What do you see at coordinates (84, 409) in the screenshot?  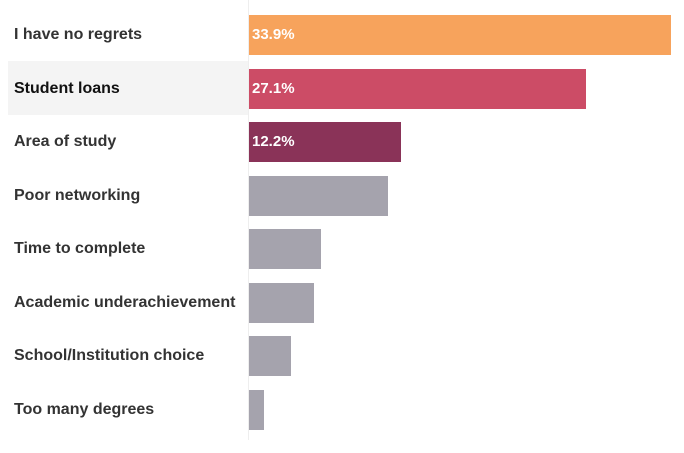 I see `category-label: Too many degrees` at bounding box center [84, 409].